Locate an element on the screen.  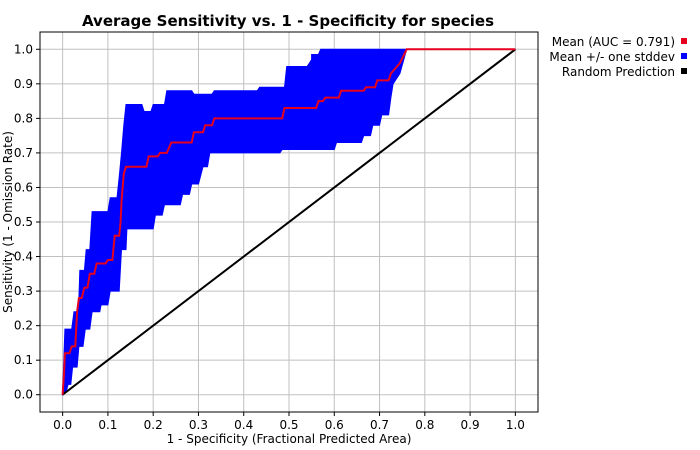
y-tick-label: 0.5 is located at coordinates (23, 222).